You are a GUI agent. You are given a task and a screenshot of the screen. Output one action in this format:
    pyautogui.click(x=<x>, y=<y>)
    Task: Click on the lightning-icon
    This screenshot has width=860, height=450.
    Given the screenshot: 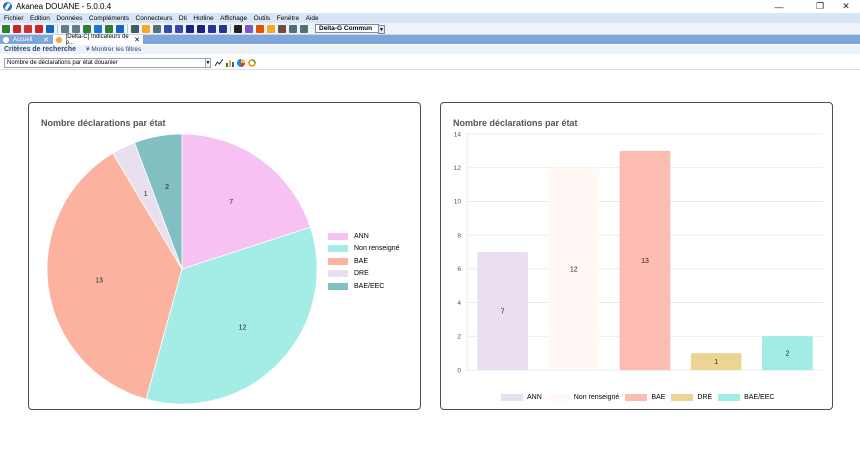 What is the action you would take?
    pyautogui.click(x=238, y=28)
    